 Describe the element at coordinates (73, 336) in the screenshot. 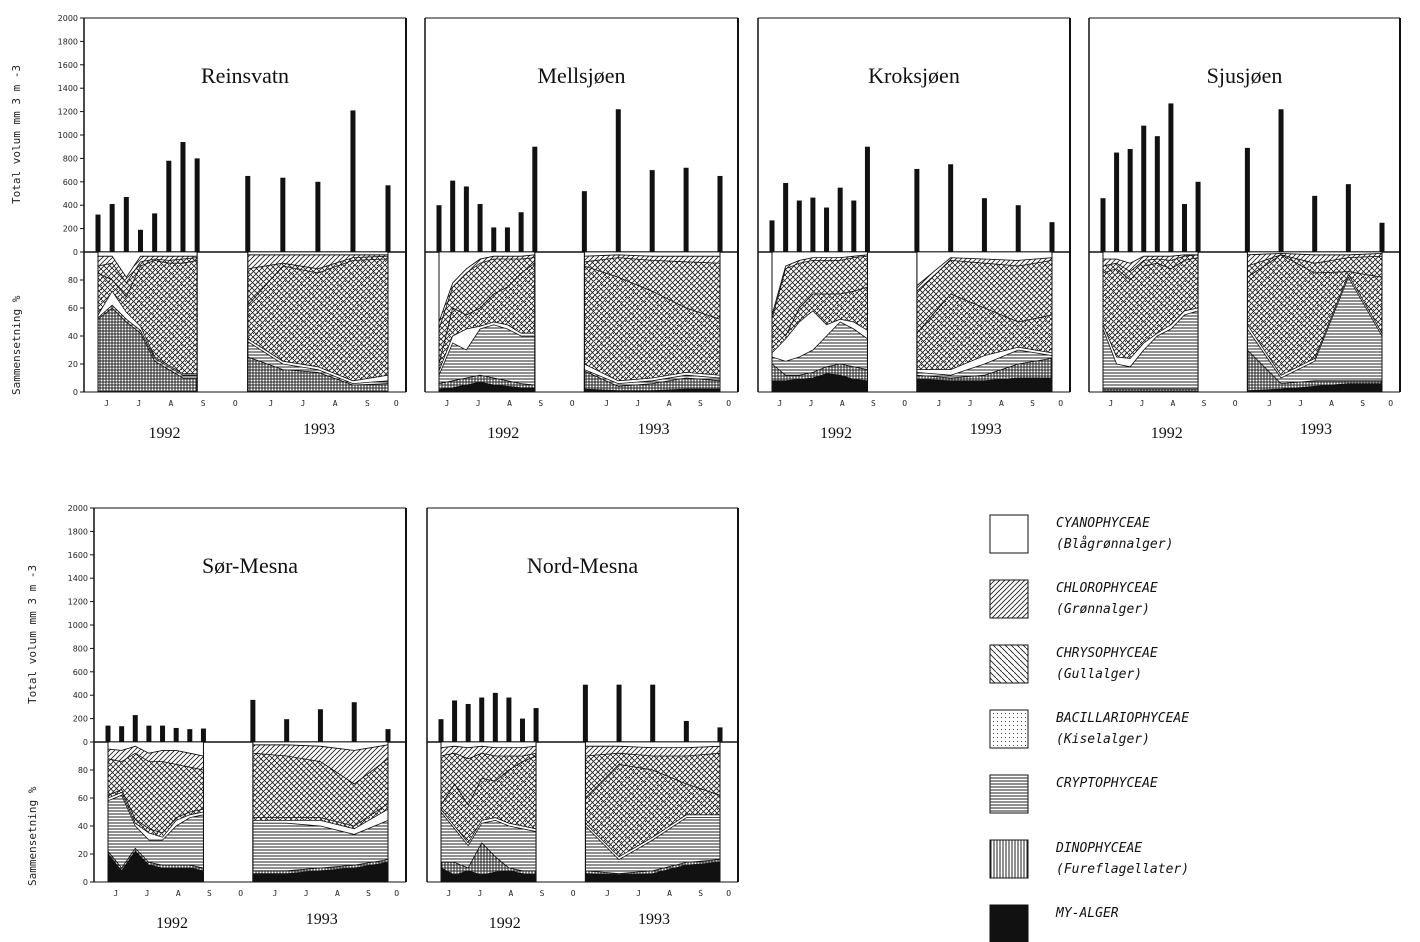

I see `percent-tick-label: 40` at that location.